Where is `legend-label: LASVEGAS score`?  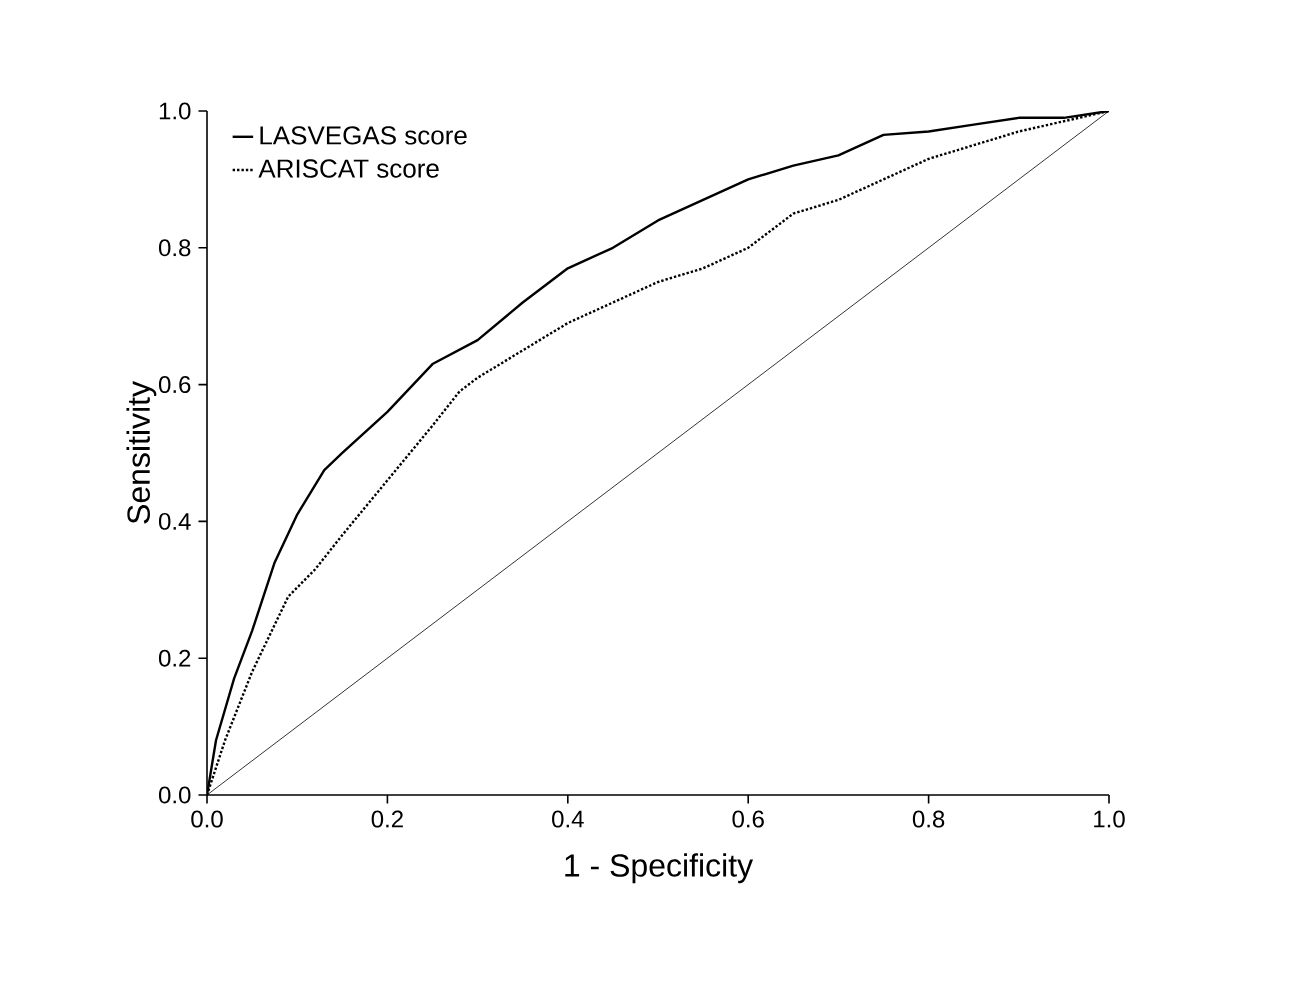 legend-label: LASVEGAS score is located at coordinates (363, 135).